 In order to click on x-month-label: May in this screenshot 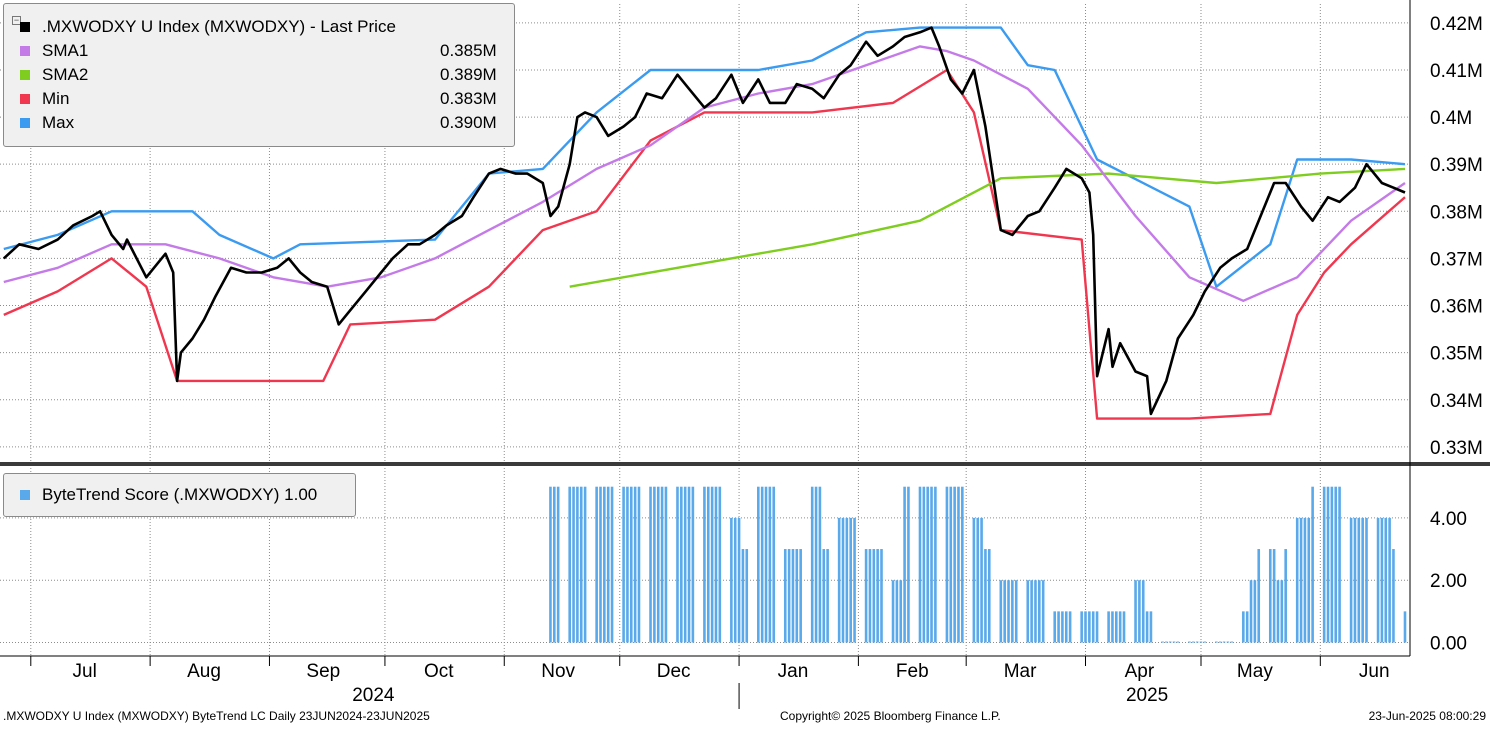, I will do `click(1255, 671)`.